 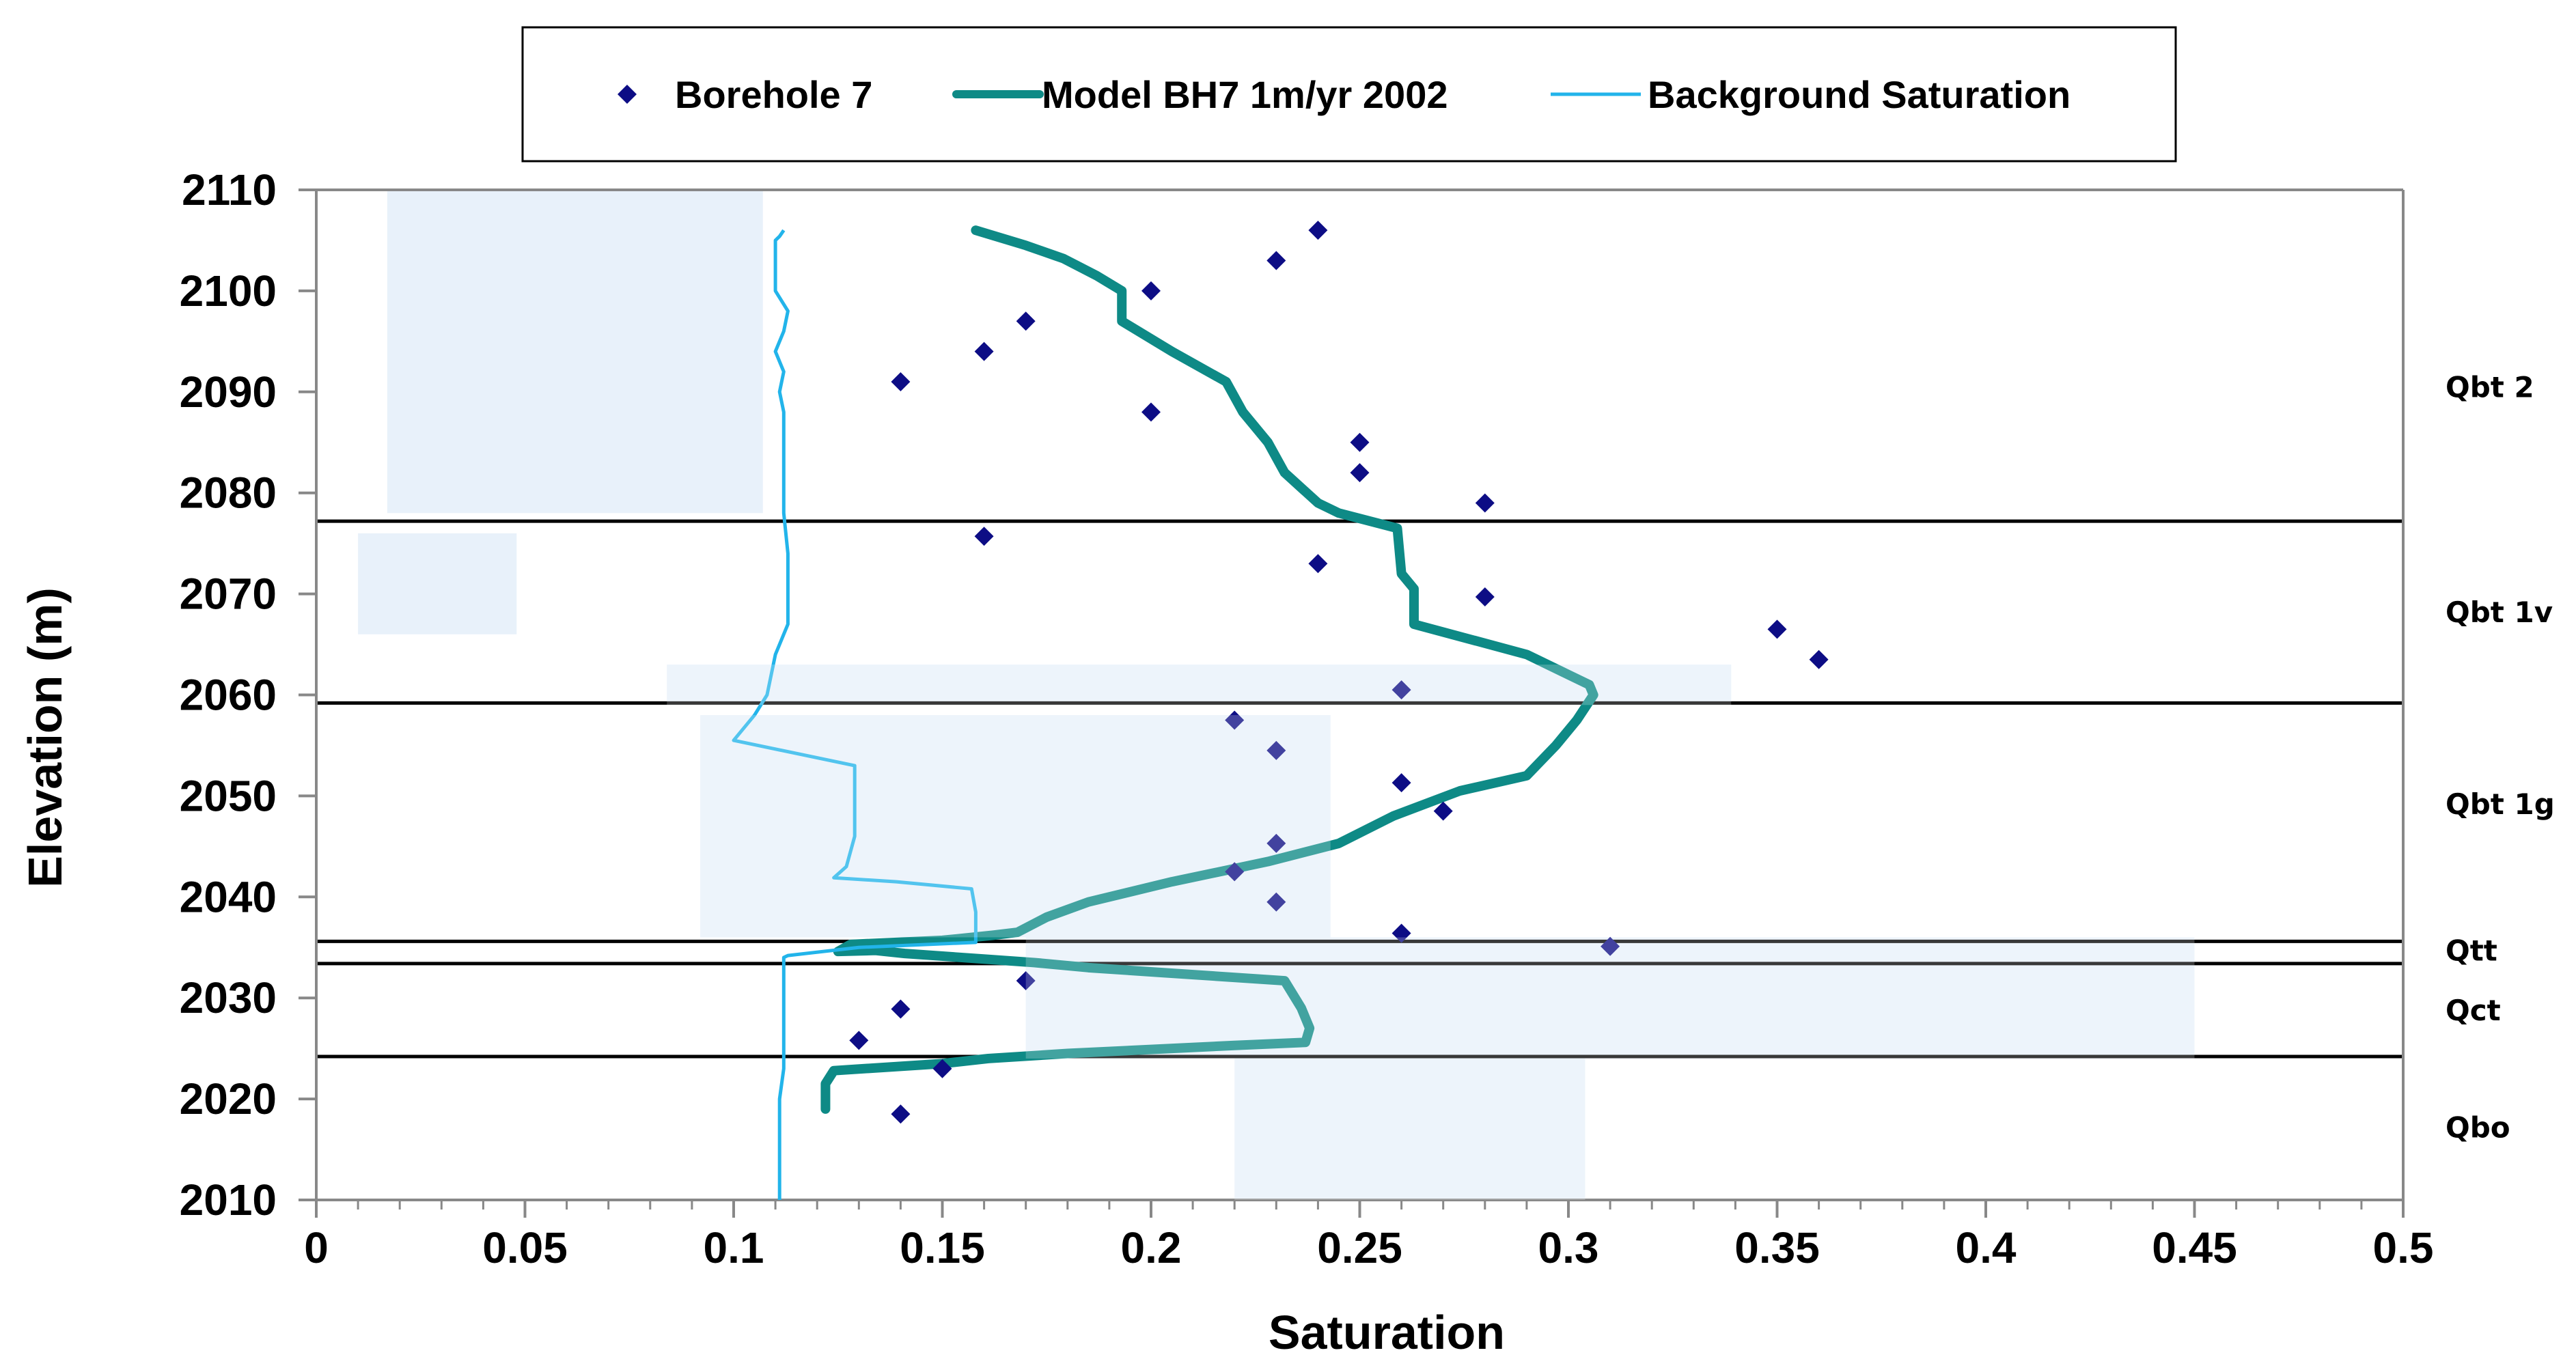 What do you see at coordinates (773, 94) in the screenshot?
I see `legend-label-borehole: Borehole 7` at bounding box center [773, 94].